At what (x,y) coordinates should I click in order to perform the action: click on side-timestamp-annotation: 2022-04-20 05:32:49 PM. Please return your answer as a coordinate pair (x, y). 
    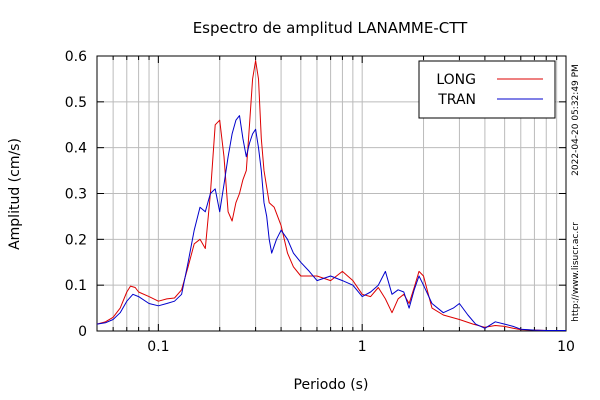
    Looking at the image, I should click on (576, 120).